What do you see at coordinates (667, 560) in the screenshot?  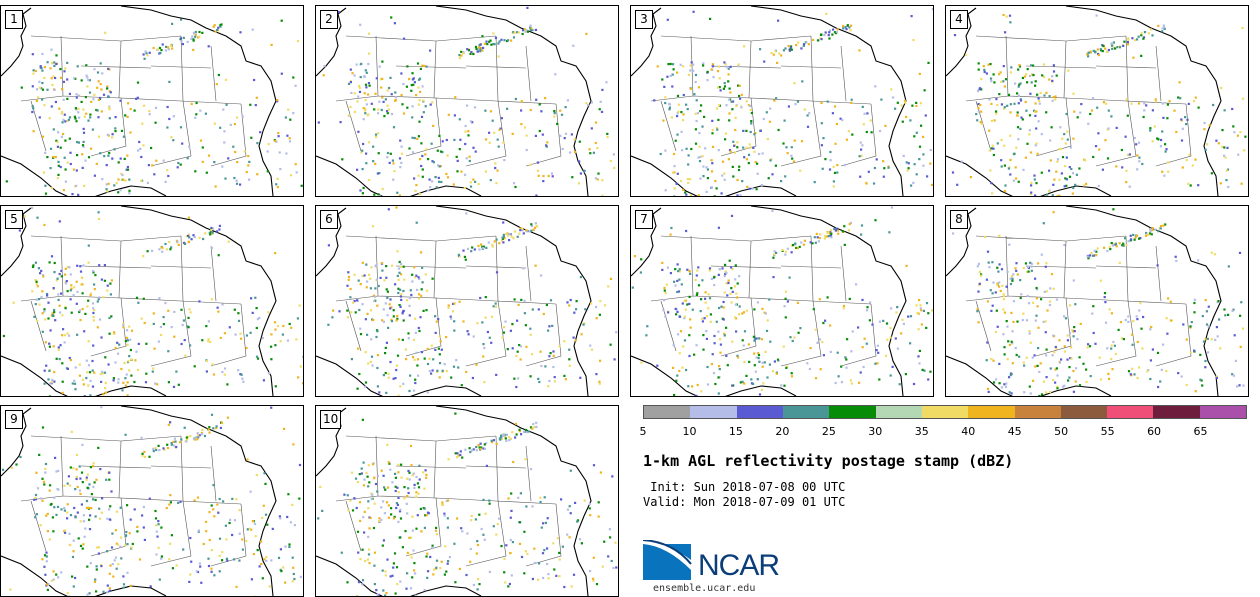 I see `ncar-logo-icon` at bounding box center [667, 560].